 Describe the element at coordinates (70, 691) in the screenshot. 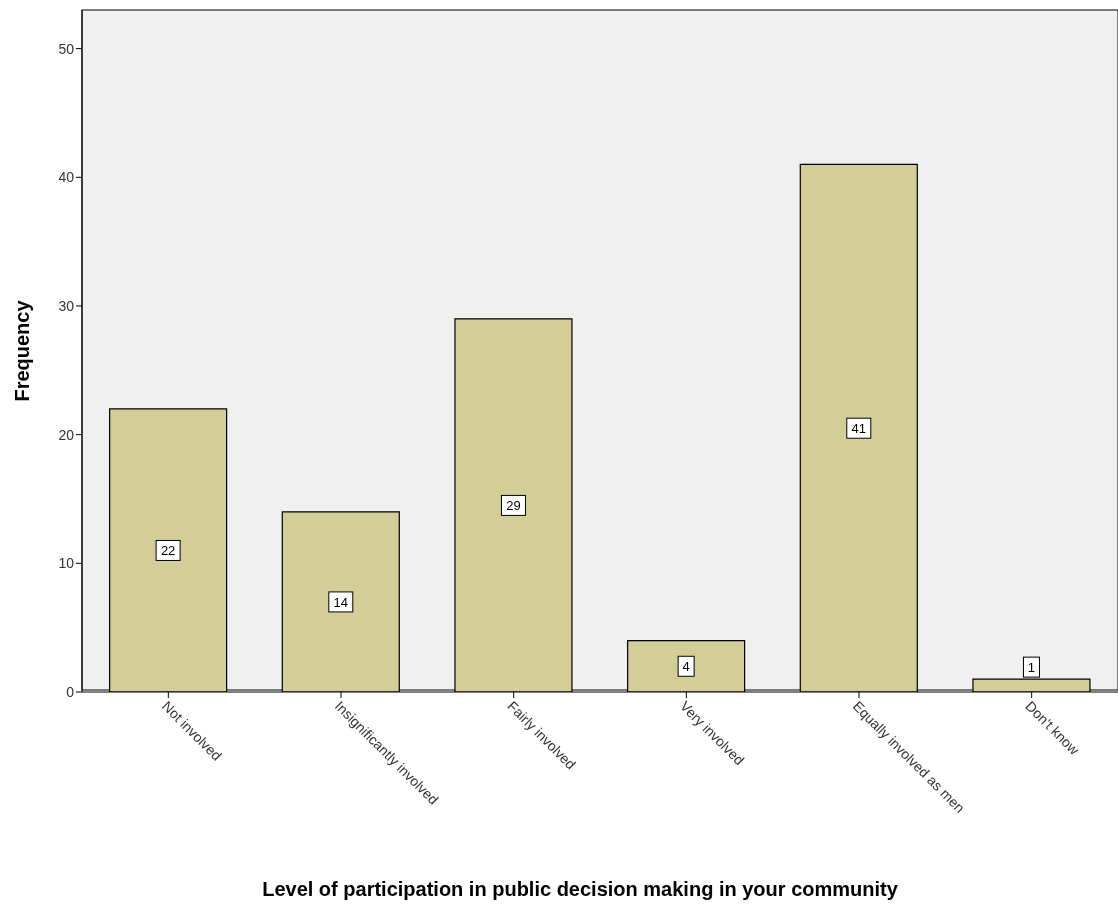

I see `y-tick-label: 0` at that location.